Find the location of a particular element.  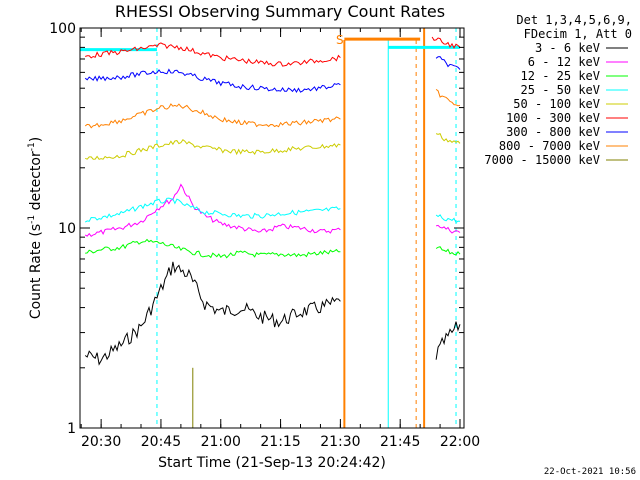

y-tick-label: 1 is located at coordinates (71, 429).